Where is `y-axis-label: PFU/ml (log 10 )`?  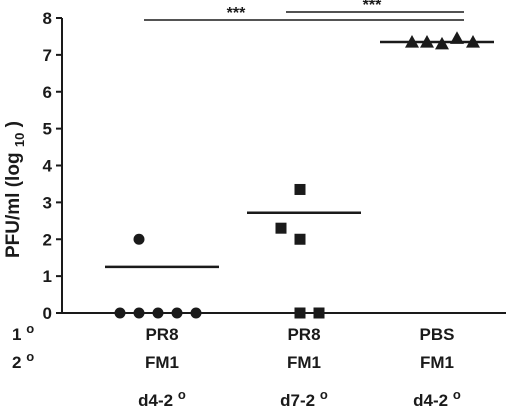 y-axis-label: PFU/ml (log 10 ) is located at coordinates (16, 189).